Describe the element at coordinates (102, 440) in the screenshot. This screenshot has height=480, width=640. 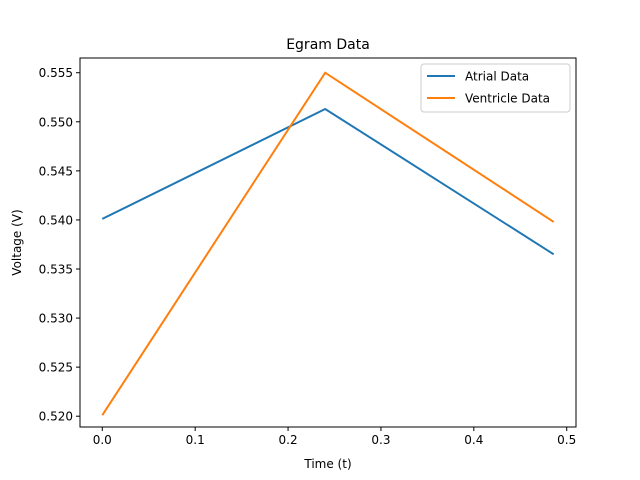
I see `x-tick-label: 0.0` at that location.